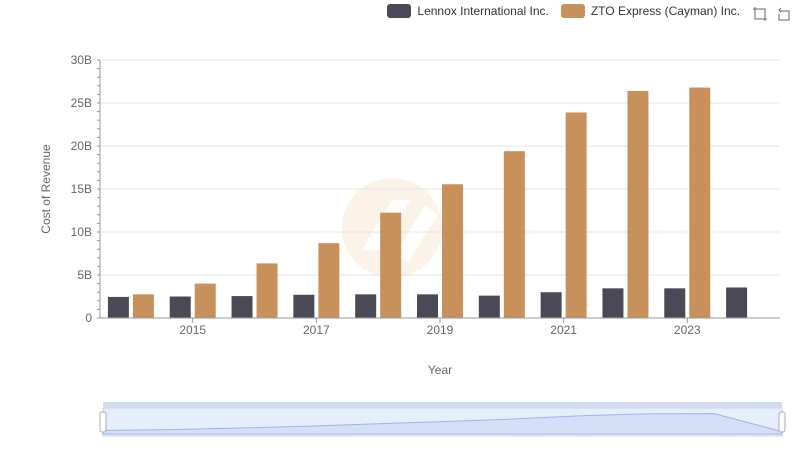 The width and height of the screenshot is (800, 461). Describe the element at coordinates (267, 290) in the screenshot. I see `bar-zto-2016` at that location.